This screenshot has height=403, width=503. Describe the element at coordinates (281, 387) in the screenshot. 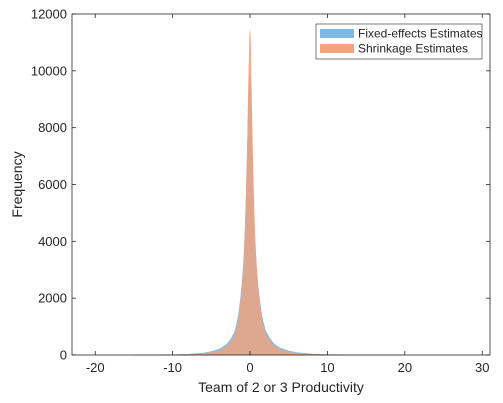

I see `x-axis-label: Team of 2 or 3 Productivity` at that location.